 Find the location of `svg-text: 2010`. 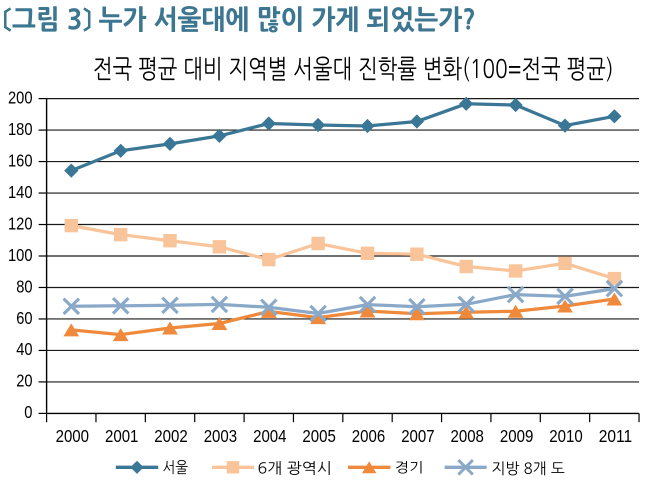

svg-text: 2010 is located at coordinates (566, 436).